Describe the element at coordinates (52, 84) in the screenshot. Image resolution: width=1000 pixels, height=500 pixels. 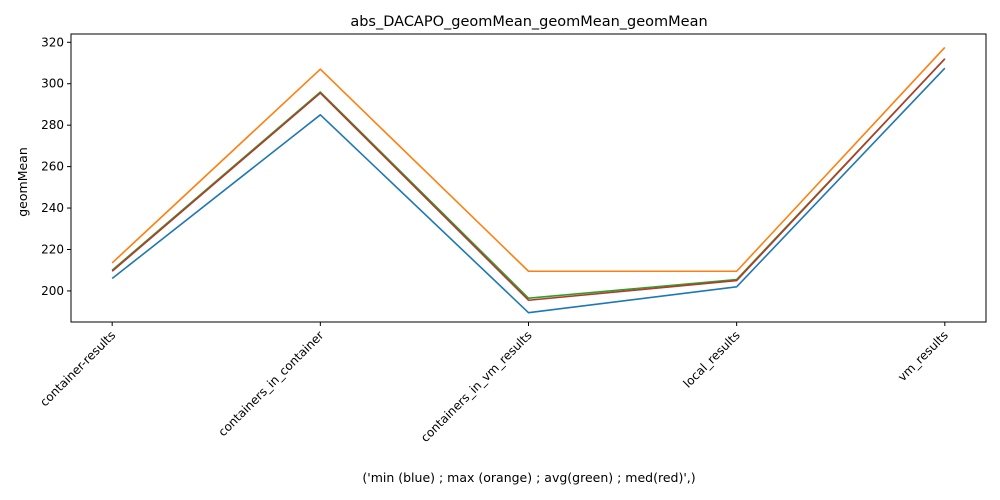
I see `y-tick-label: 300` at that location.